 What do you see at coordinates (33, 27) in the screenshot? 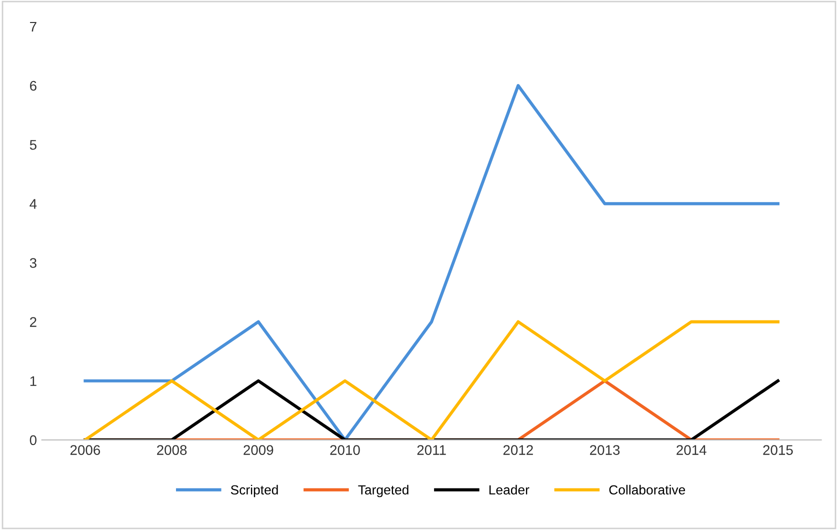
I see `y-tick-label: 7` at bounding box center [33, 27].